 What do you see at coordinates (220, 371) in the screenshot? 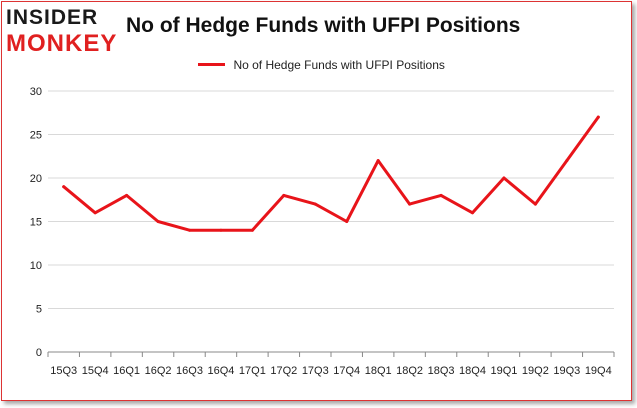
I see `x-tick-label: 16Q4` at bounding box center [220, 371].